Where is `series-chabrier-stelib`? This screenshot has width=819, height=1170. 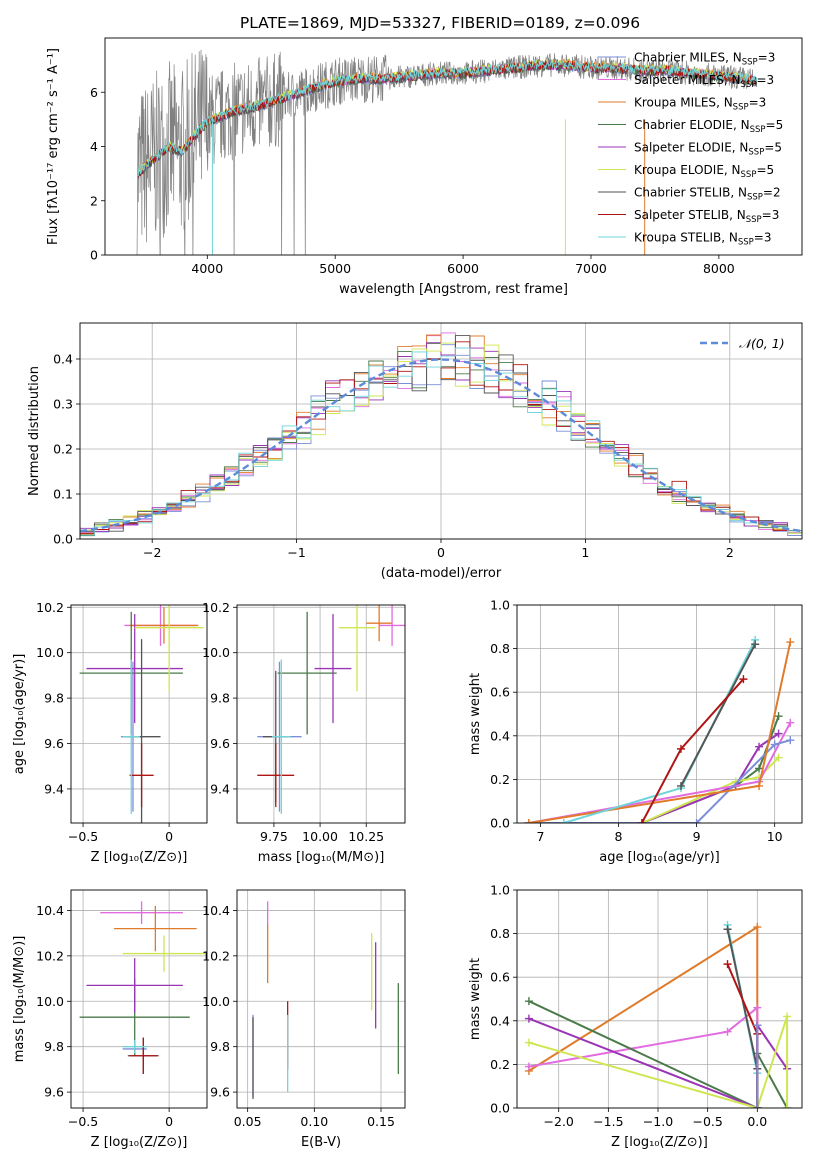 series-chabrier-stelib is located at coordinates (718, 715).